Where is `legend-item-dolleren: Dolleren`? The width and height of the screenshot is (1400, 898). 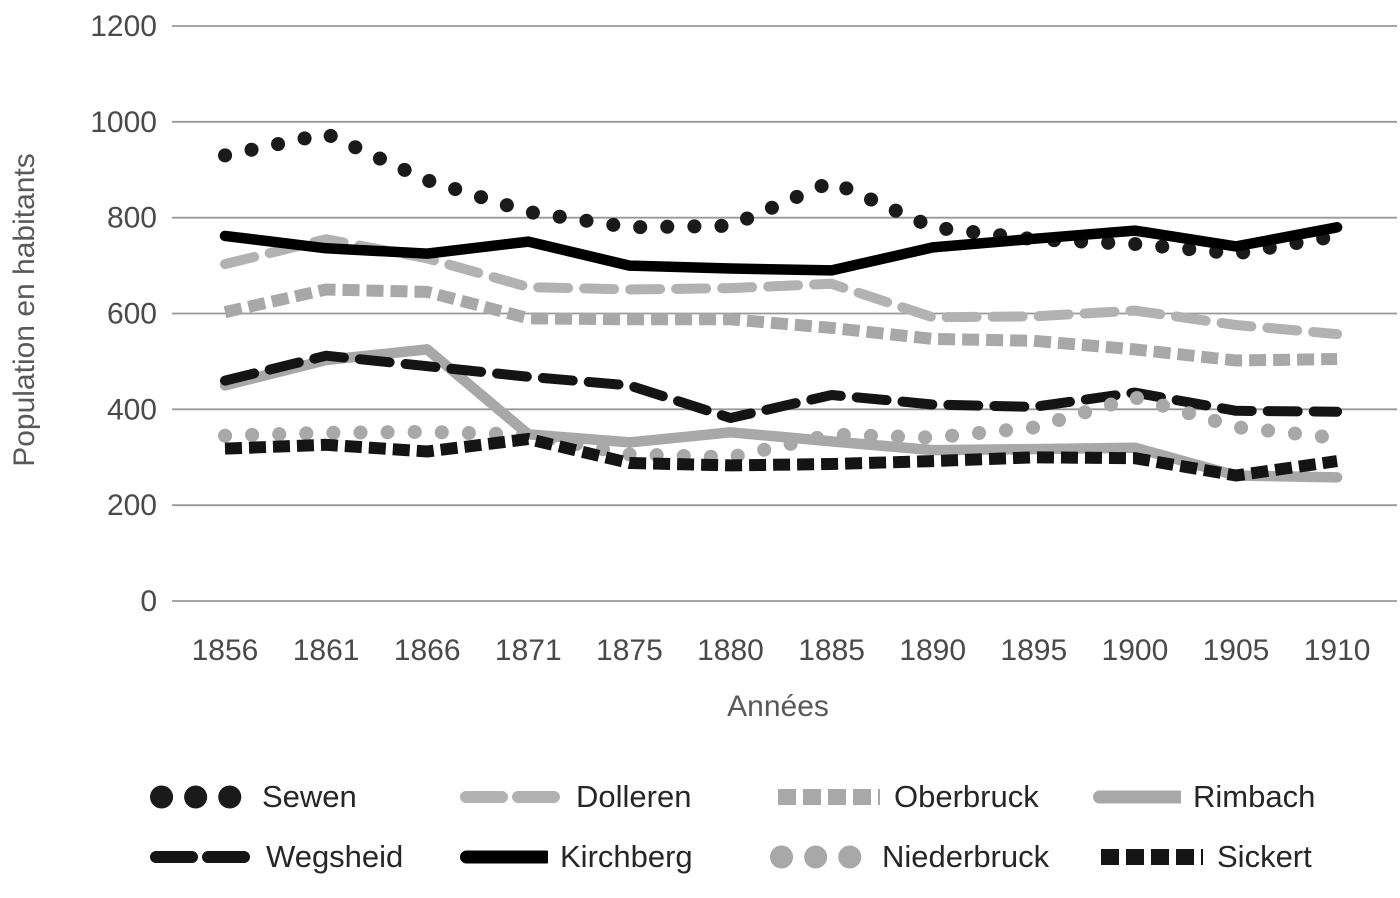
legend-item-dolleren: Dolleren is located at coordinates (575, 797).